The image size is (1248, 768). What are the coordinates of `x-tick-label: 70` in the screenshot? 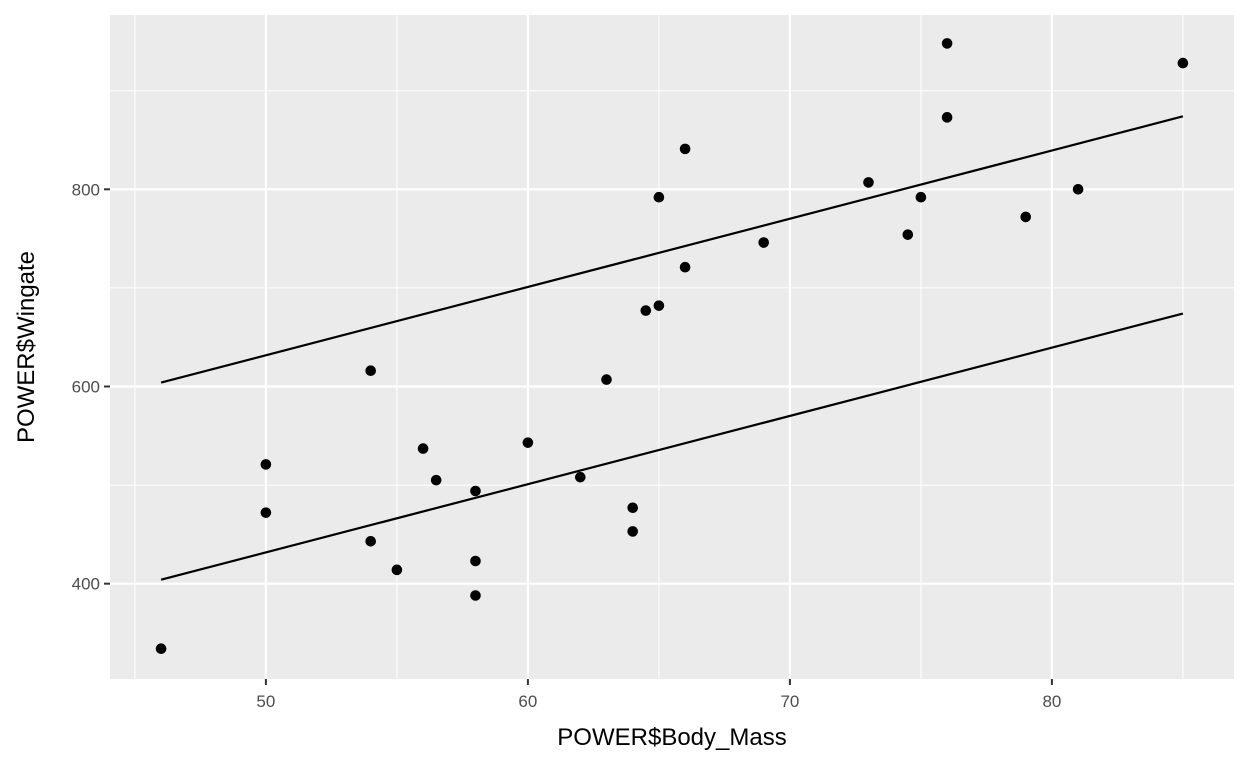 It's located at (789, 701).